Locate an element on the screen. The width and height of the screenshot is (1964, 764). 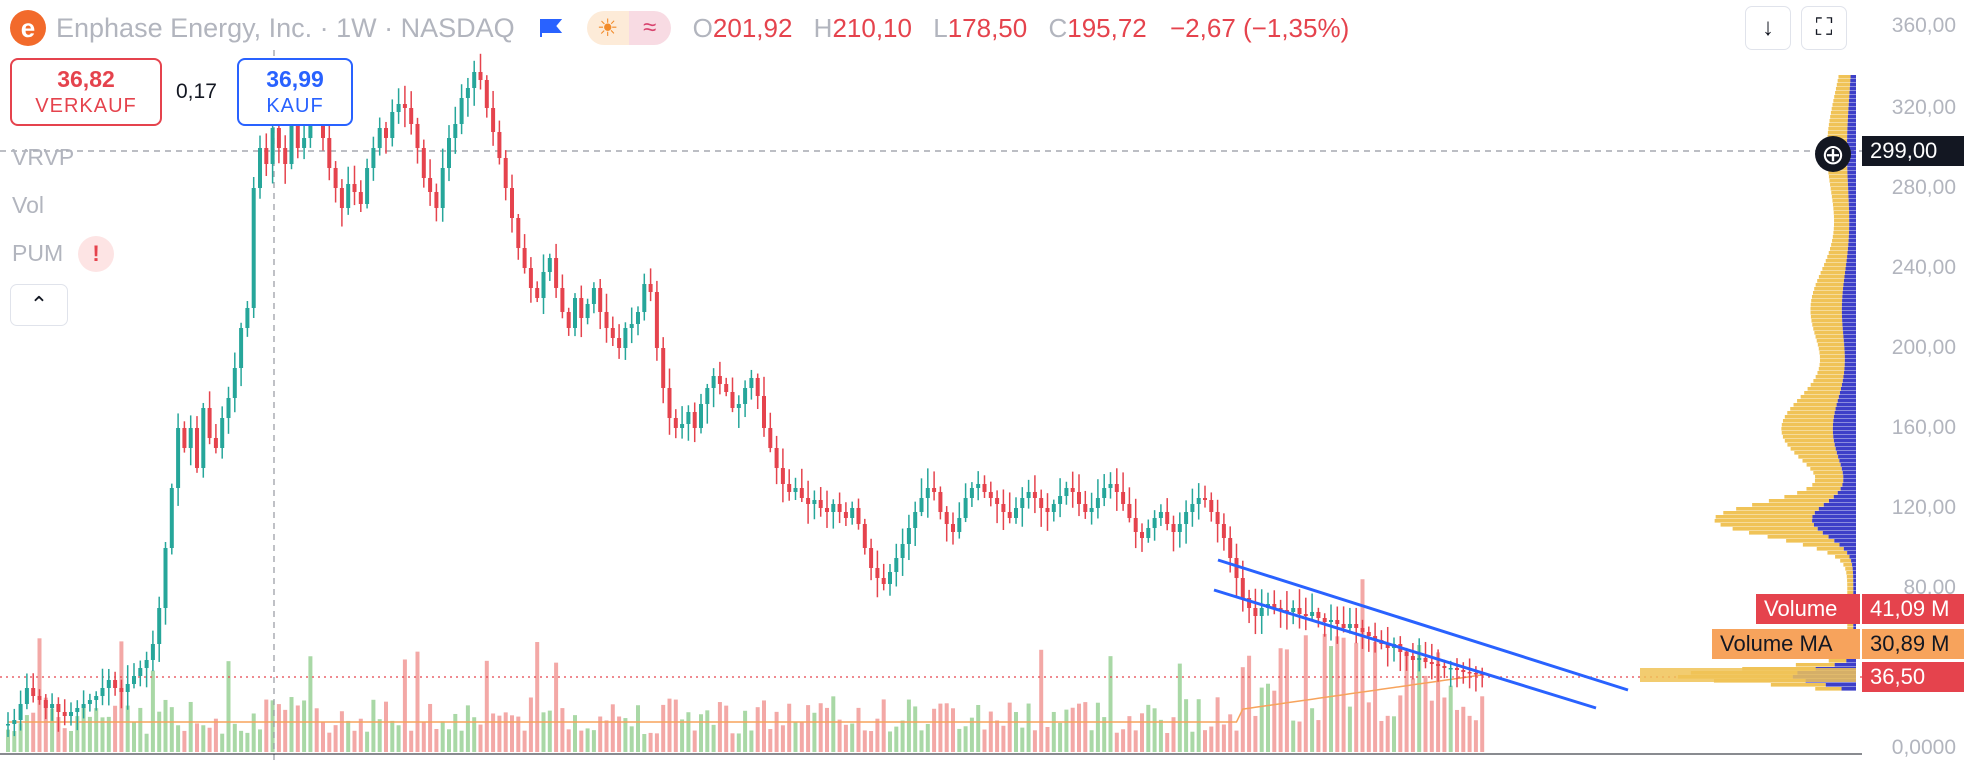
indicator-vrvp: VRVP is located at coordinates (43, 157).